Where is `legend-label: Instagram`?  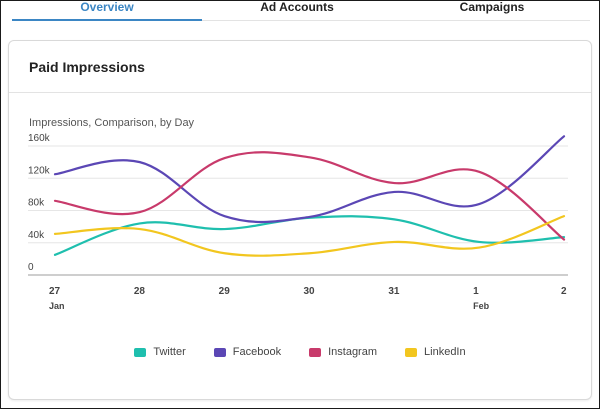 legend-label: Instagram is located at coordinates (353, 352).